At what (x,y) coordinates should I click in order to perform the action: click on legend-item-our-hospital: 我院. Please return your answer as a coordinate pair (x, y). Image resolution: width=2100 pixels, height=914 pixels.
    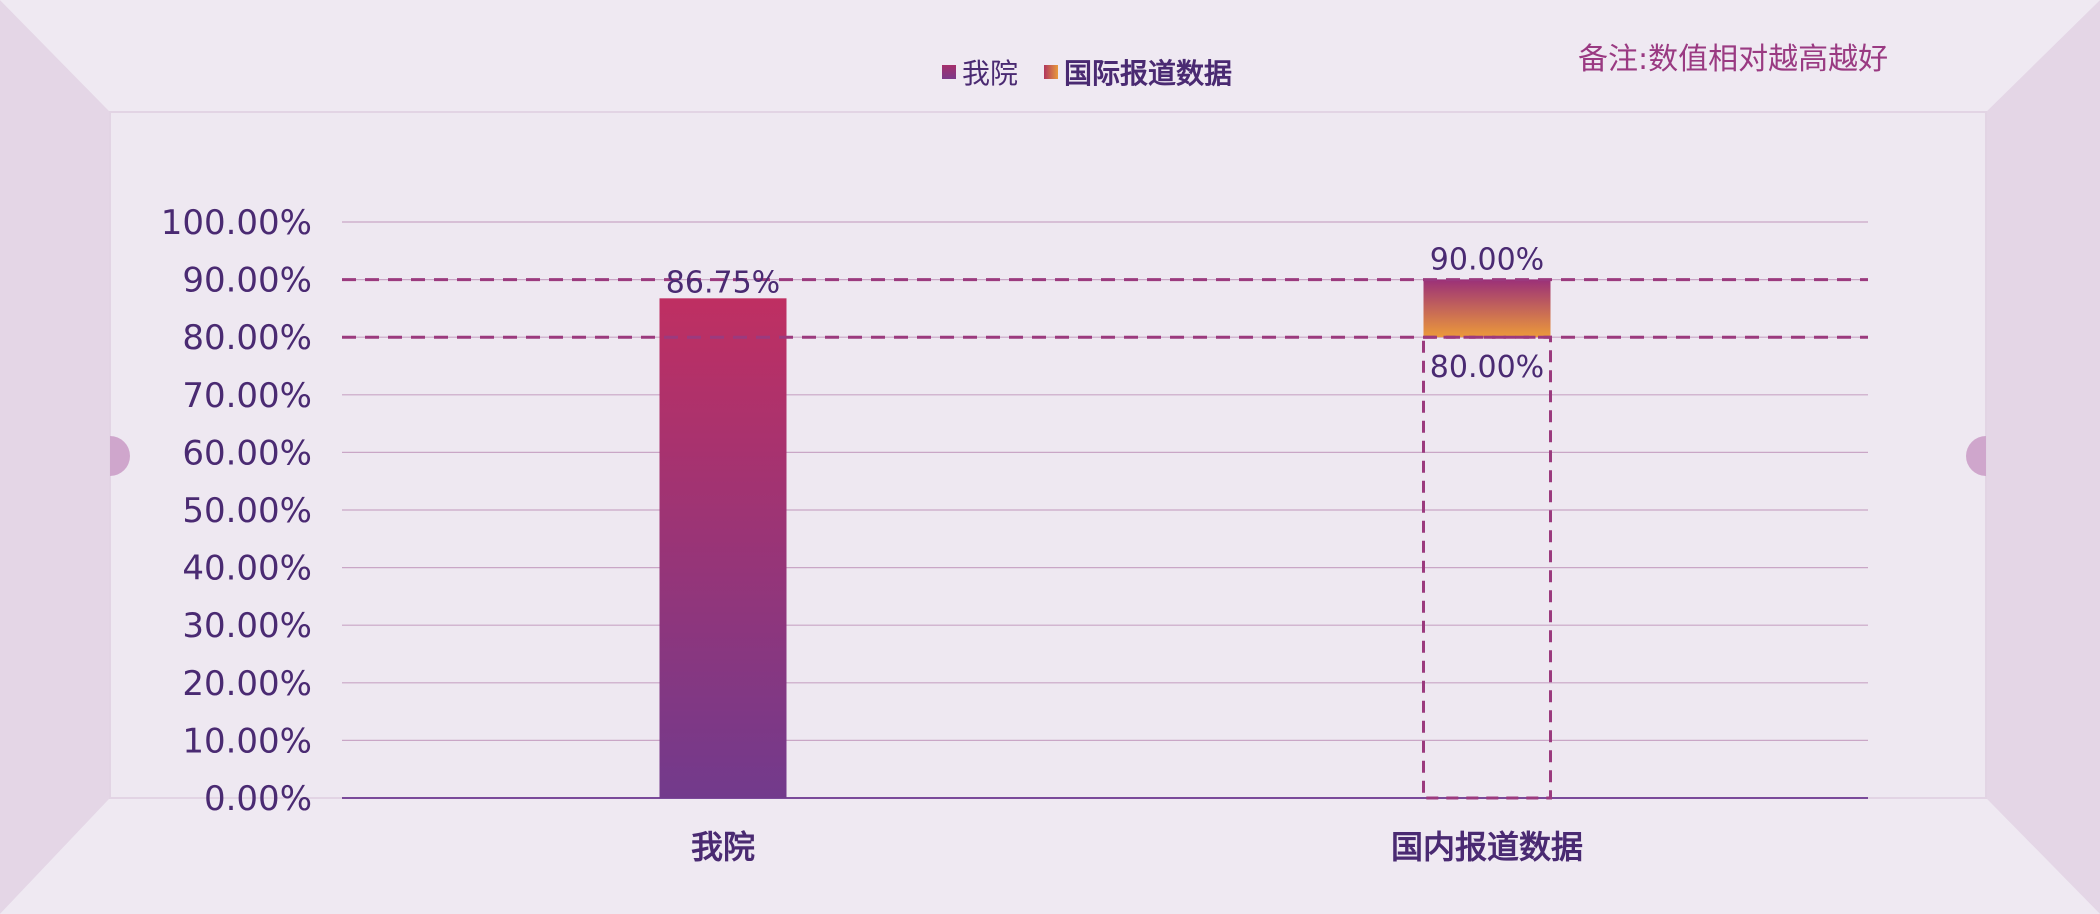
    Looking at the image, I should click on (980, 72).